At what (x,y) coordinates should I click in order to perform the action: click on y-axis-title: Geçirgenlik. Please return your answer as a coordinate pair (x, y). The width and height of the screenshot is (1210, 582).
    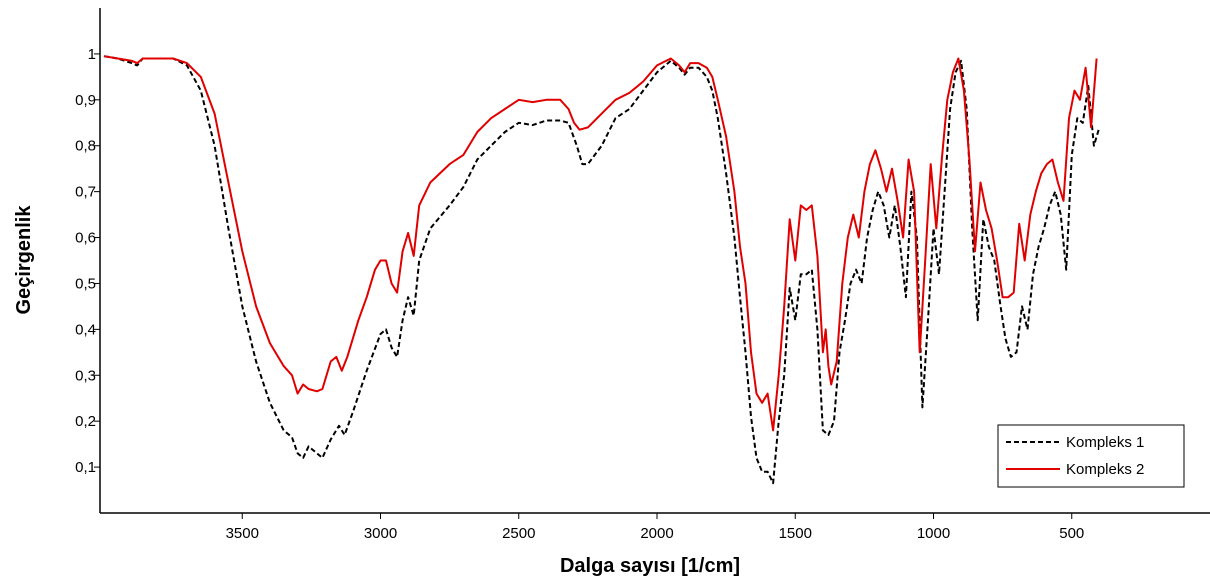
    Looking at the image, I should click on (24, 260).